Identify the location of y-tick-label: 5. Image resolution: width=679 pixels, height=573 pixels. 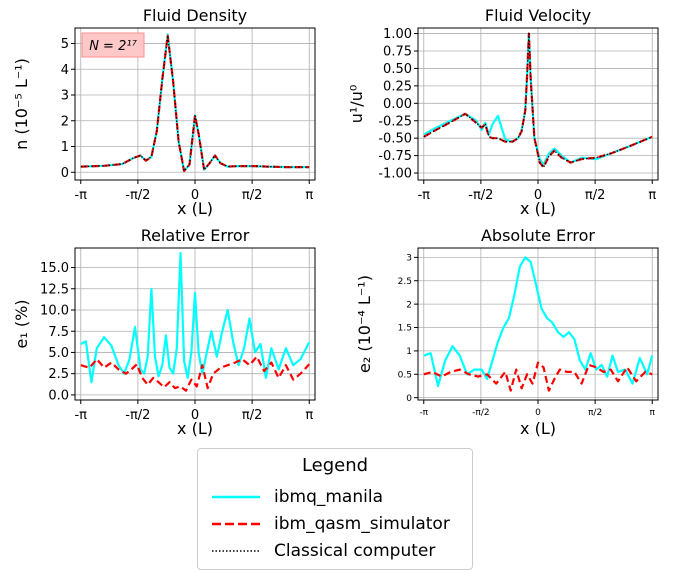
(65, 44).